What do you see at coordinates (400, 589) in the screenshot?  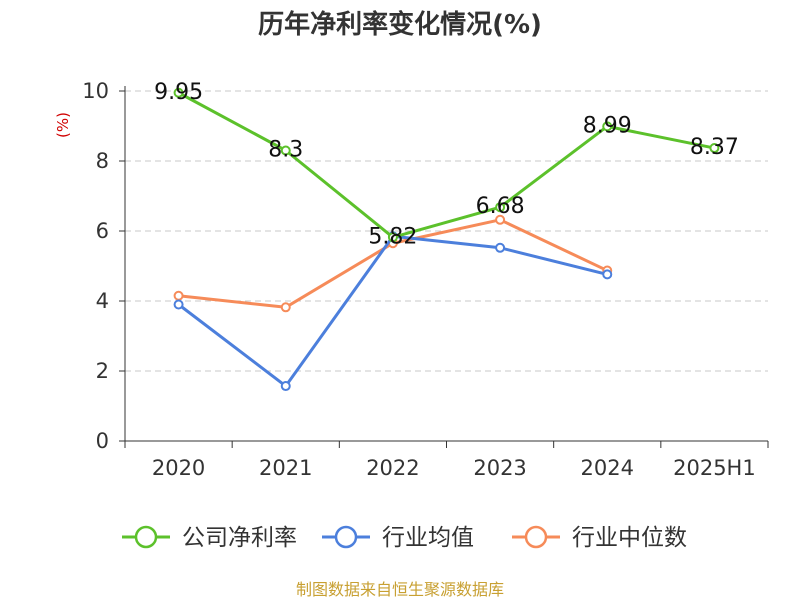 I see `data-source-note: 制图数据来自恒生聚源数据库` at bounding box center [400, 589].